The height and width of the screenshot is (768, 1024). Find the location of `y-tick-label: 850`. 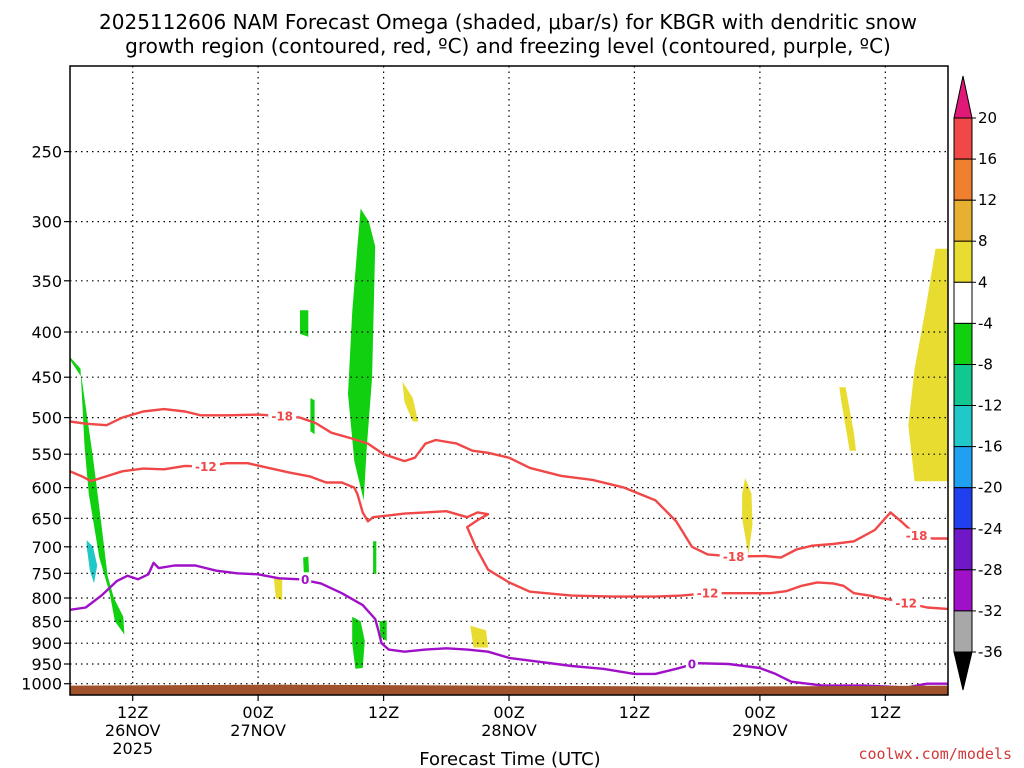

y-tick-label: 850 is located at coordinates (46, 621).